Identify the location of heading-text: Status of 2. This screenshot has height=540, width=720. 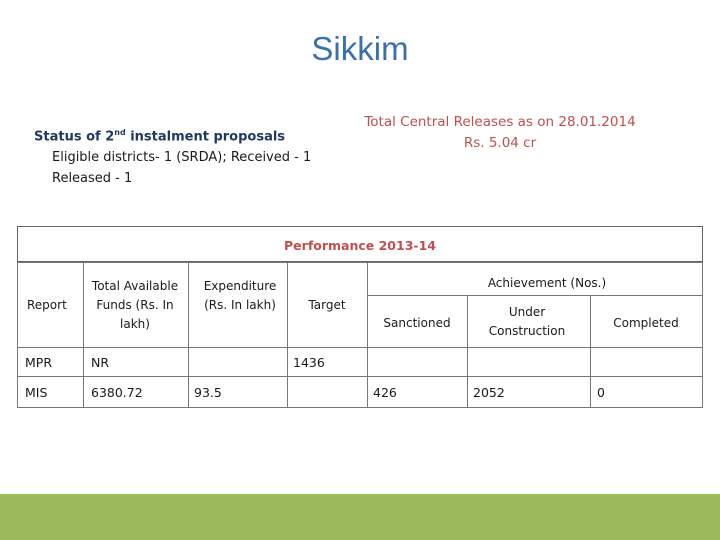
(74, 137).